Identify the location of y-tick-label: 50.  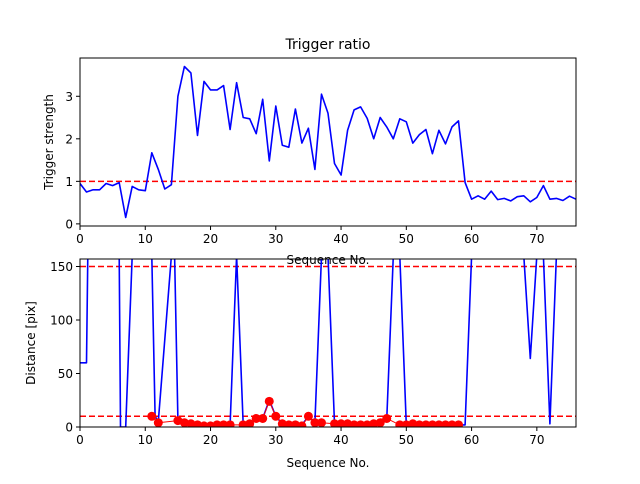
(65, 374).